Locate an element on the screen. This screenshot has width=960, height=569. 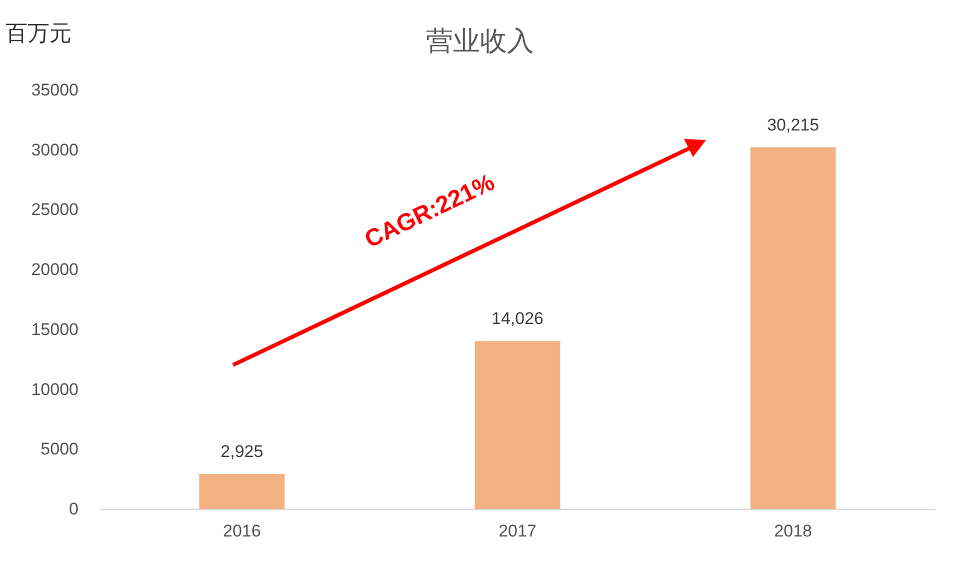
y-tick-label: 15000 is located at coordinates (54, 329).